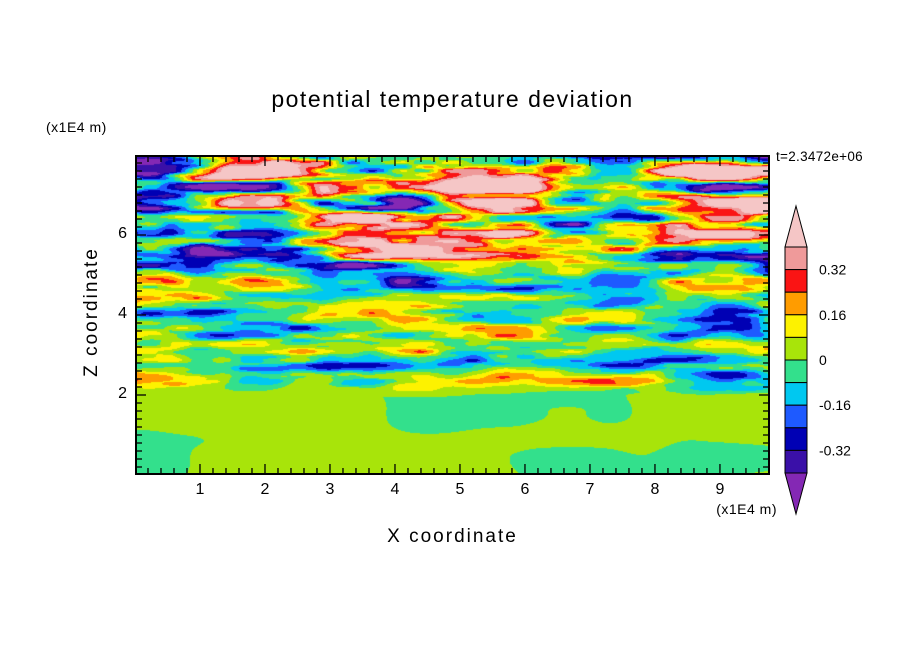  Describe the element at coordinates (525, 489) in the screenshot. I see `x-tick-label: 6` at that location.